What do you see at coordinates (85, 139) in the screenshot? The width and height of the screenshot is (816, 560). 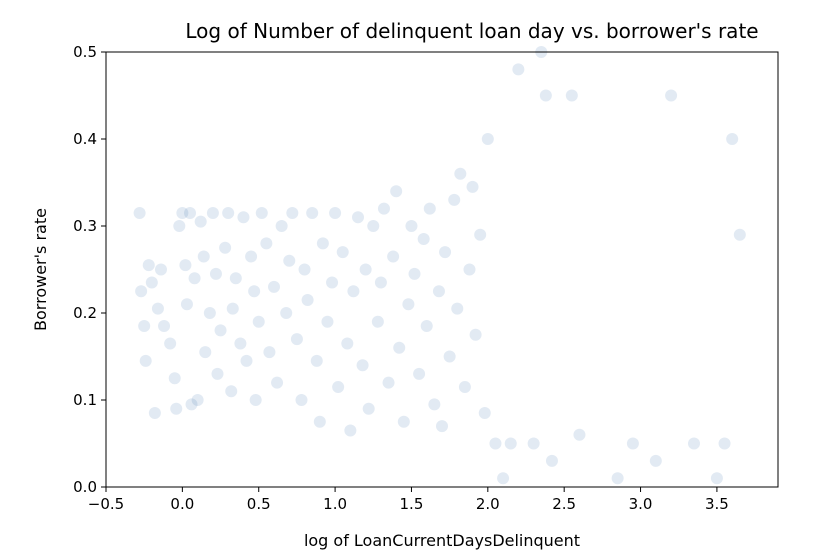 I see `y-tick-label: 0.4` at bounding box center [85, 139].